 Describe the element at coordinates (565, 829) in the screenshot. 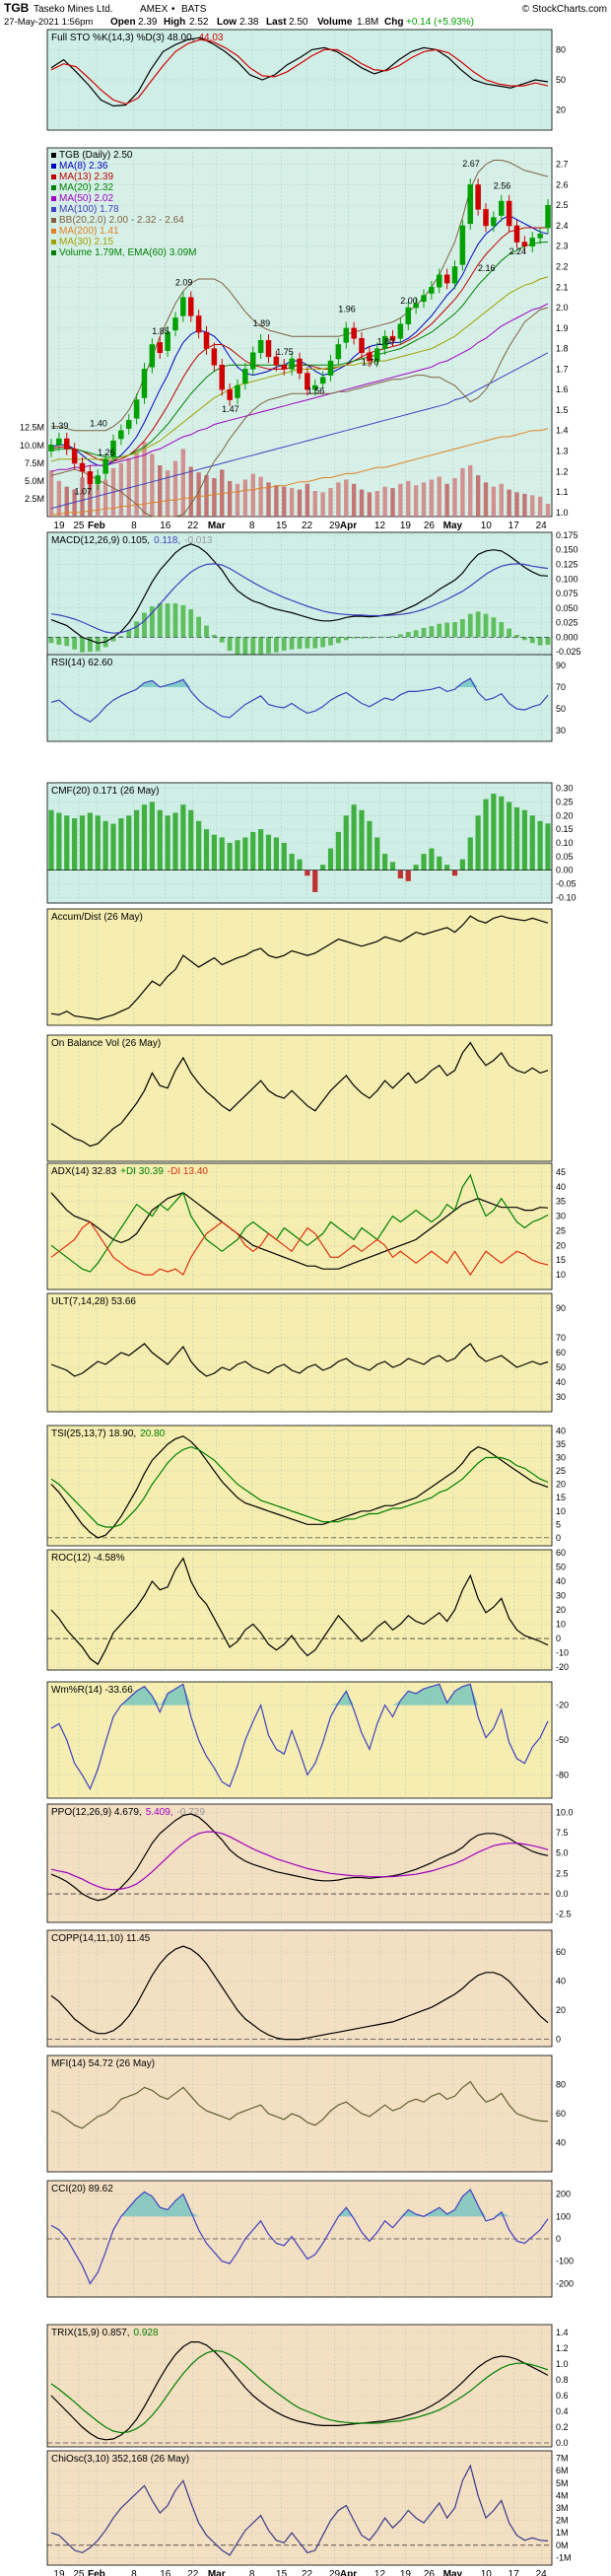

I see `y-tick-label: 0.15` at that location.